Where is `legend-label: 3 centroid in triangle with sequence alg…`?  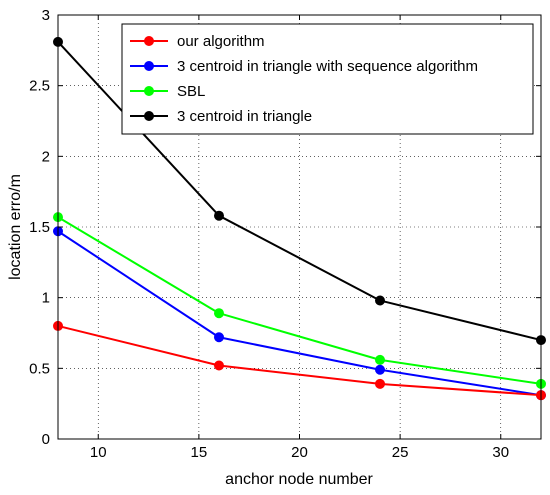
legend-label: 3 centroid in triangle with sequence alg… is located at coordinates (327, 66).